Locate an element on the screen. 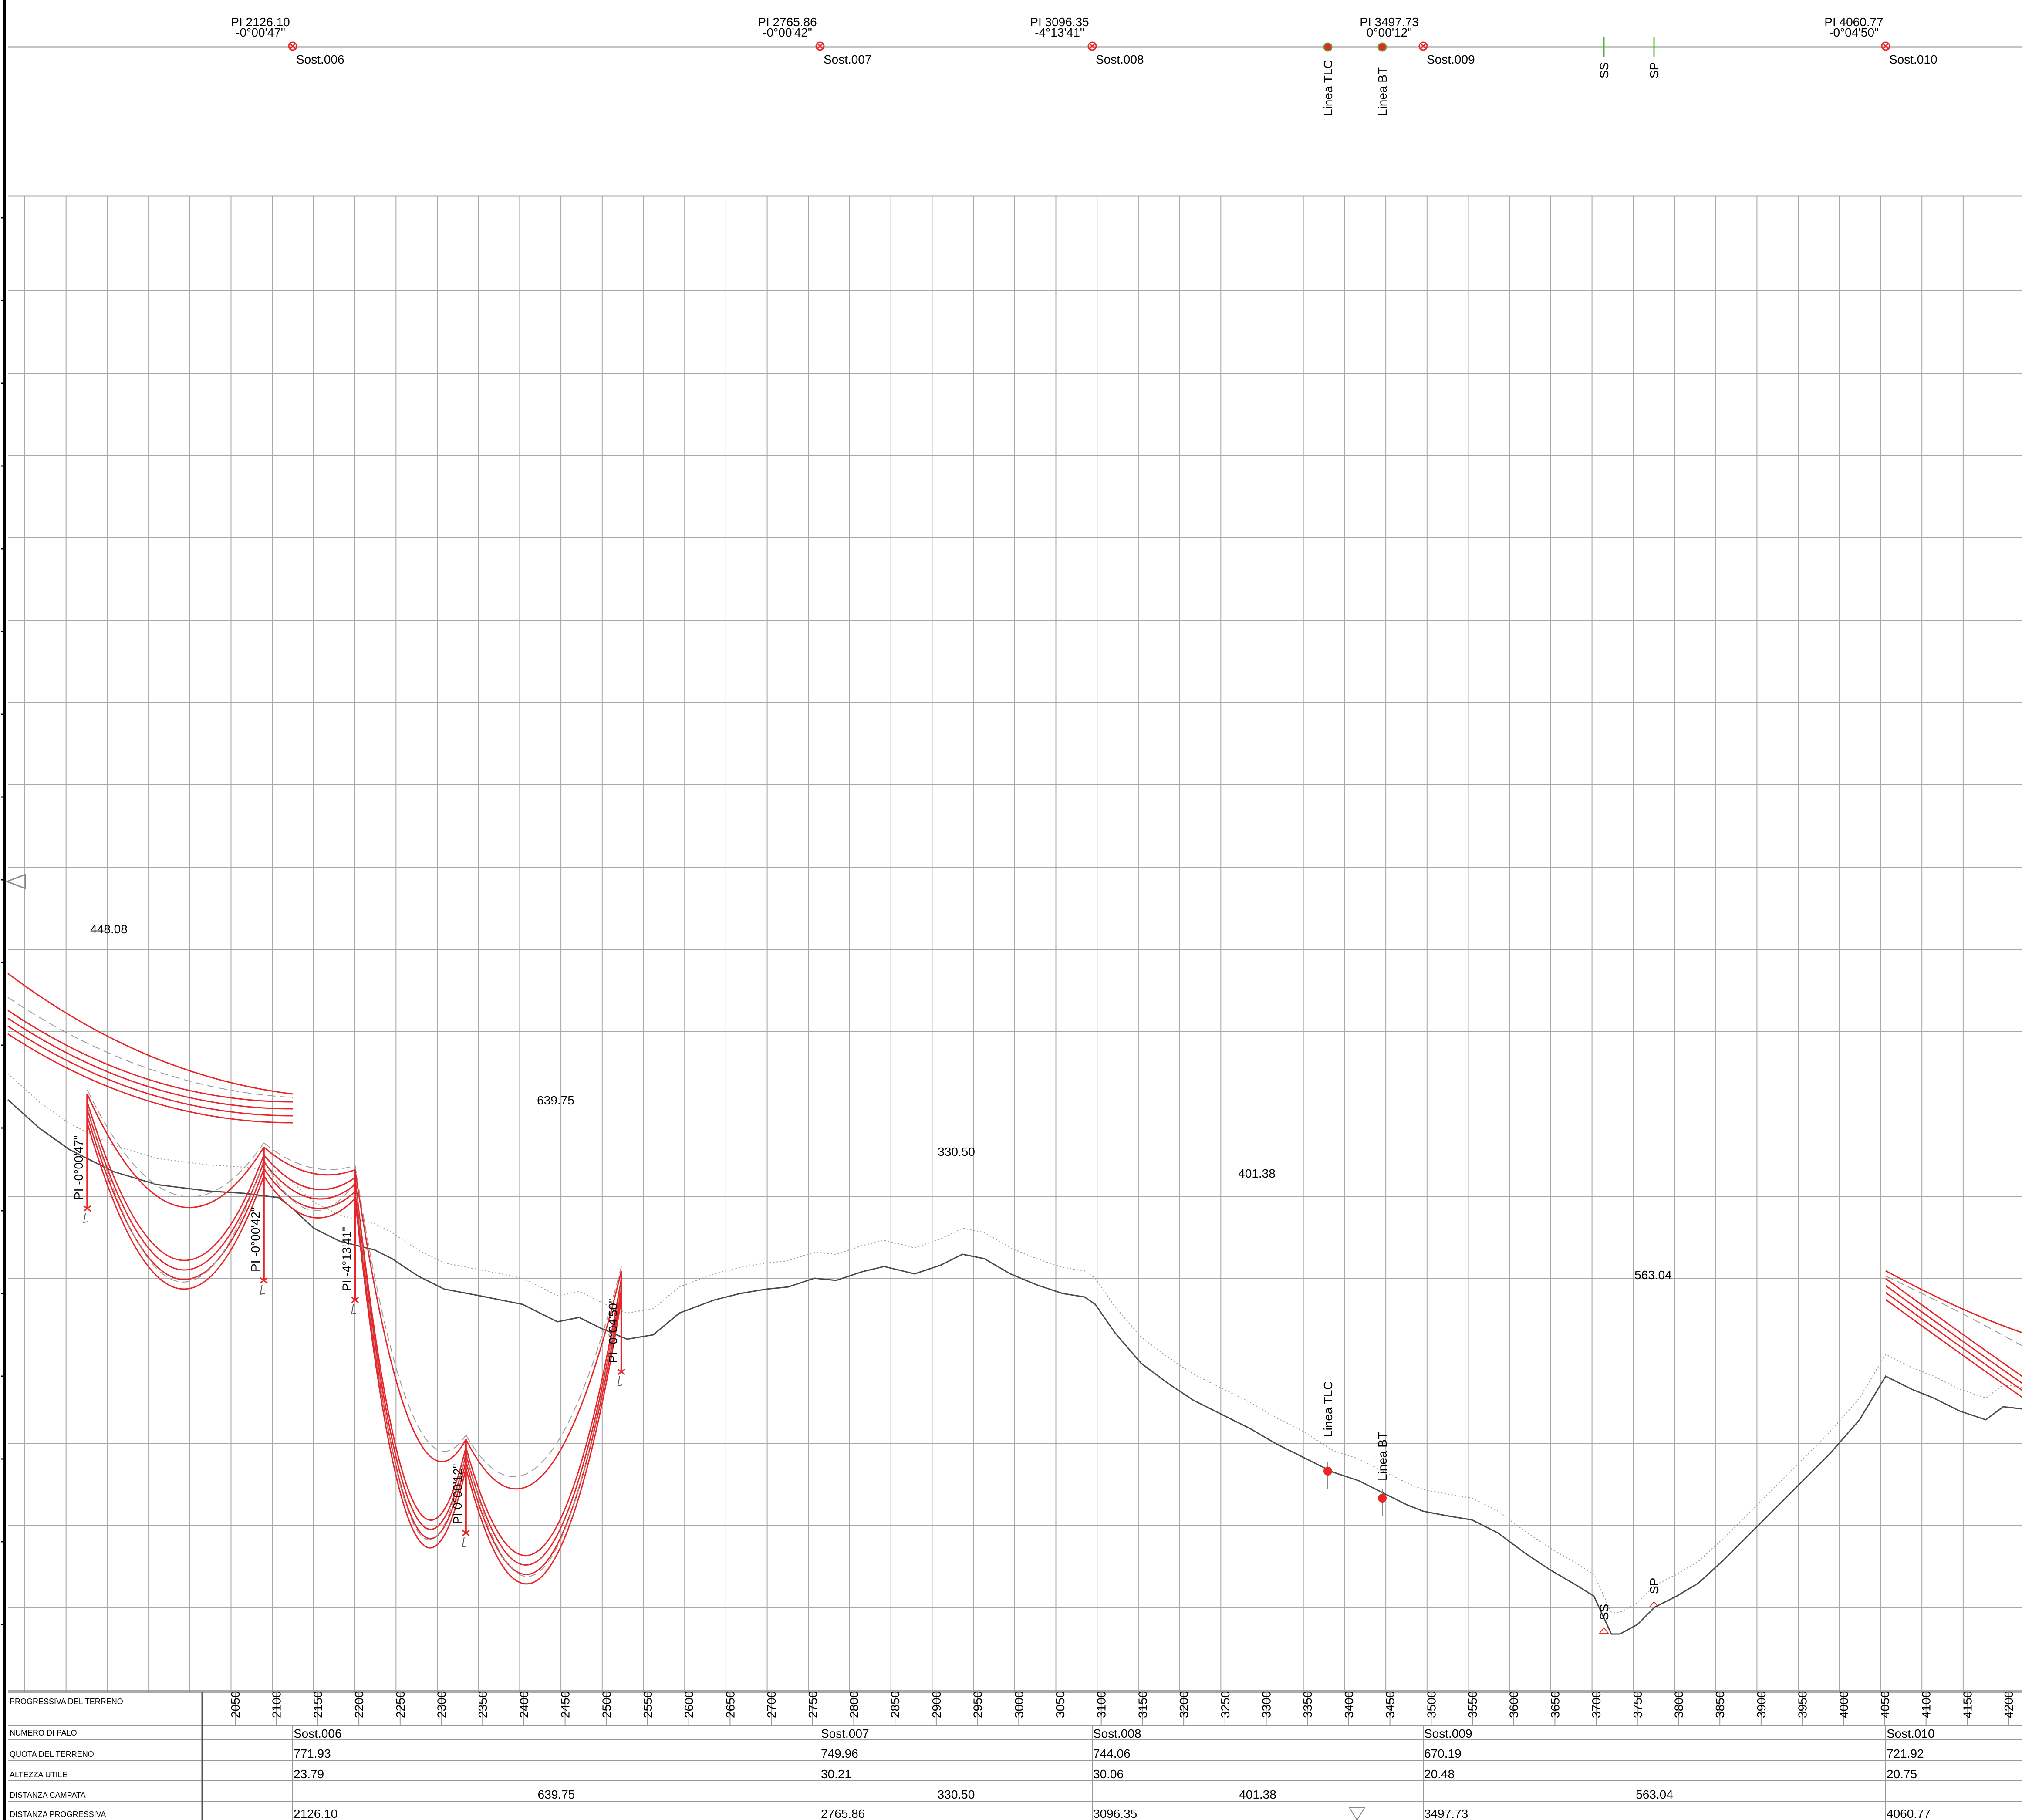  profile-crossing: SS is located at coordinates (1604, 1619).